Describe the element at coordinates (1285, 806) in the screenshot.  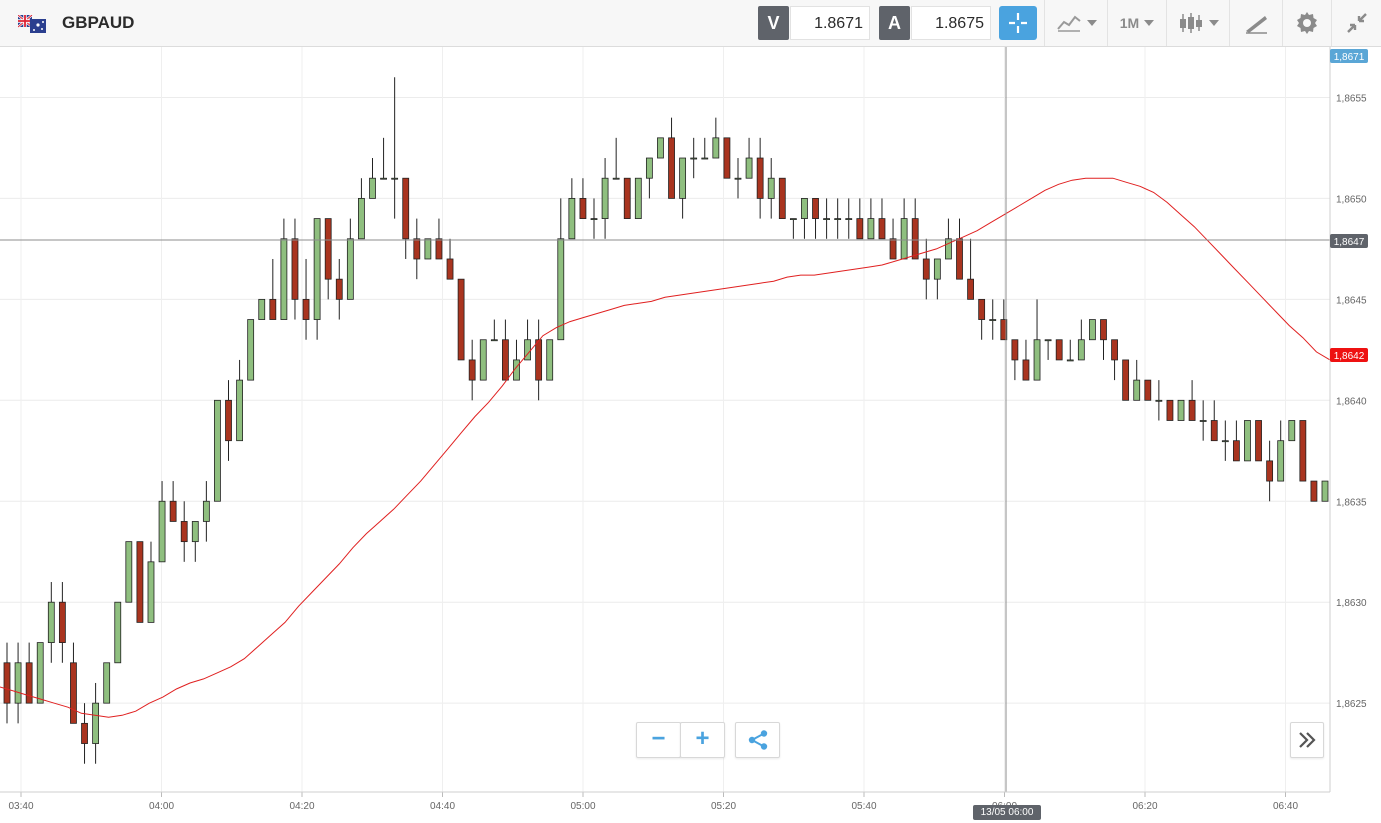
I see `x-tick-label: 06:40` at that location.